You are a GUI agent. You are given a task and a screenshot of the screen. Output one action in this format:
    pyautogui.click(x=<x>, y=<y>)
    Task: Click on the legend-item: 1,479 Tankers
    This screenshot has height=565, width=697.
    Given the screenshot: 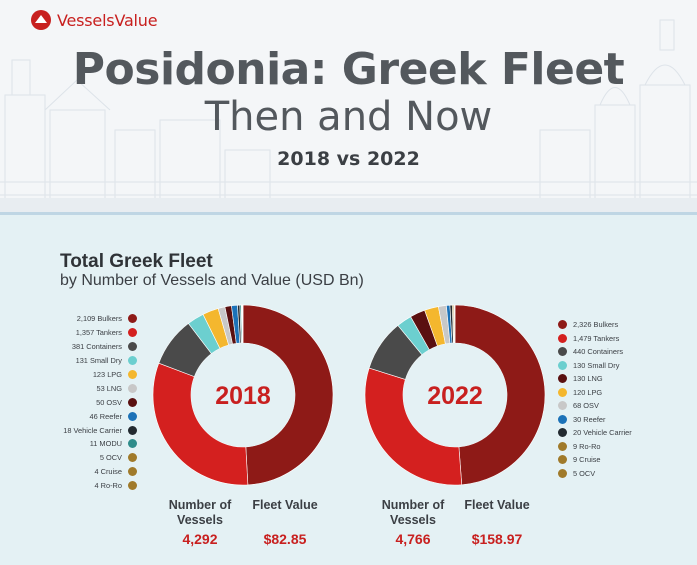 What is the action you would take?
    pyautogui.click(x=595, y=339)
    